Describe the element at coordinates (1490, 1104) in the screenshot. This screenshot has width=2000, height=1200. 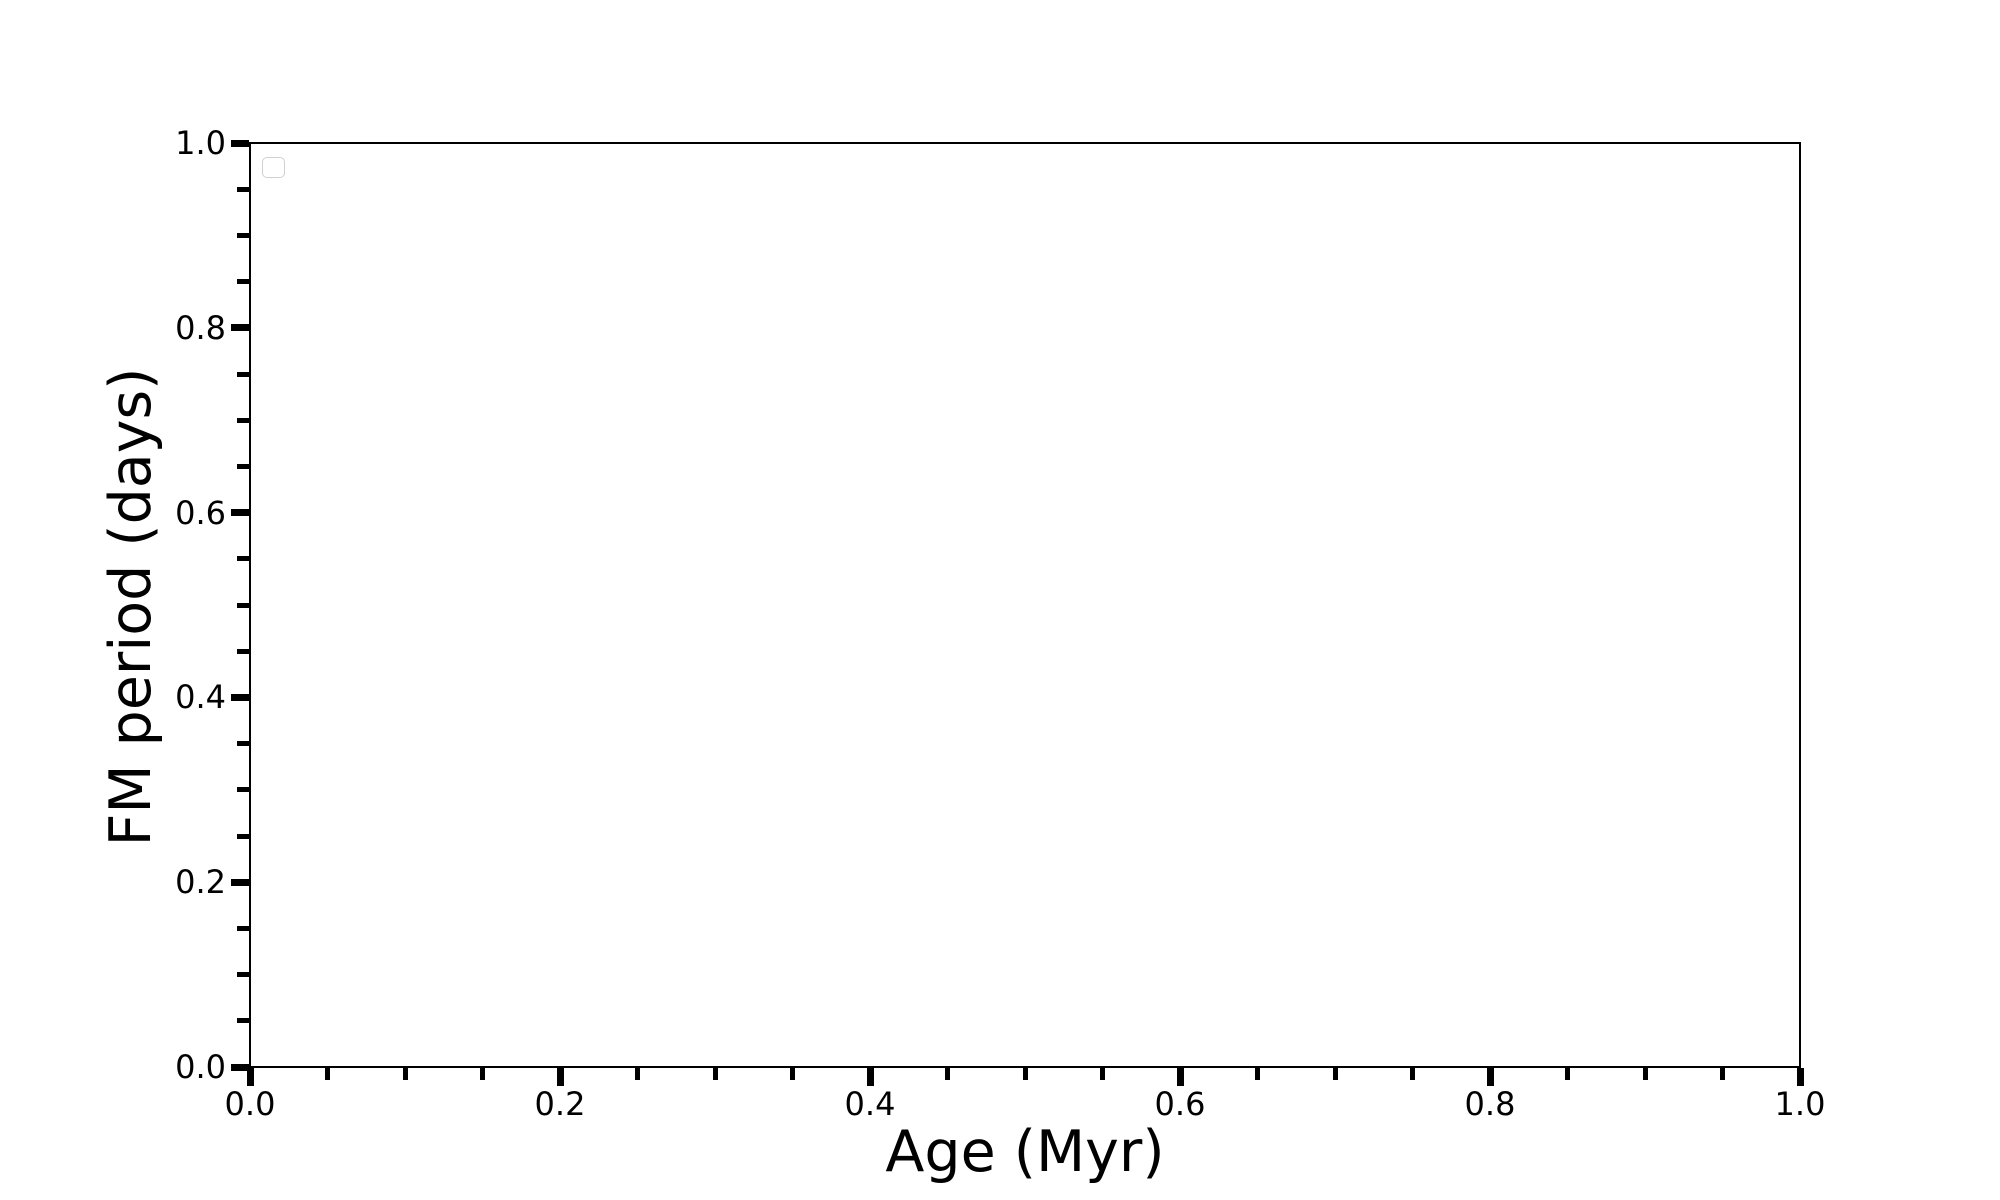
I see `x-tick-label: 0.8` at that location.